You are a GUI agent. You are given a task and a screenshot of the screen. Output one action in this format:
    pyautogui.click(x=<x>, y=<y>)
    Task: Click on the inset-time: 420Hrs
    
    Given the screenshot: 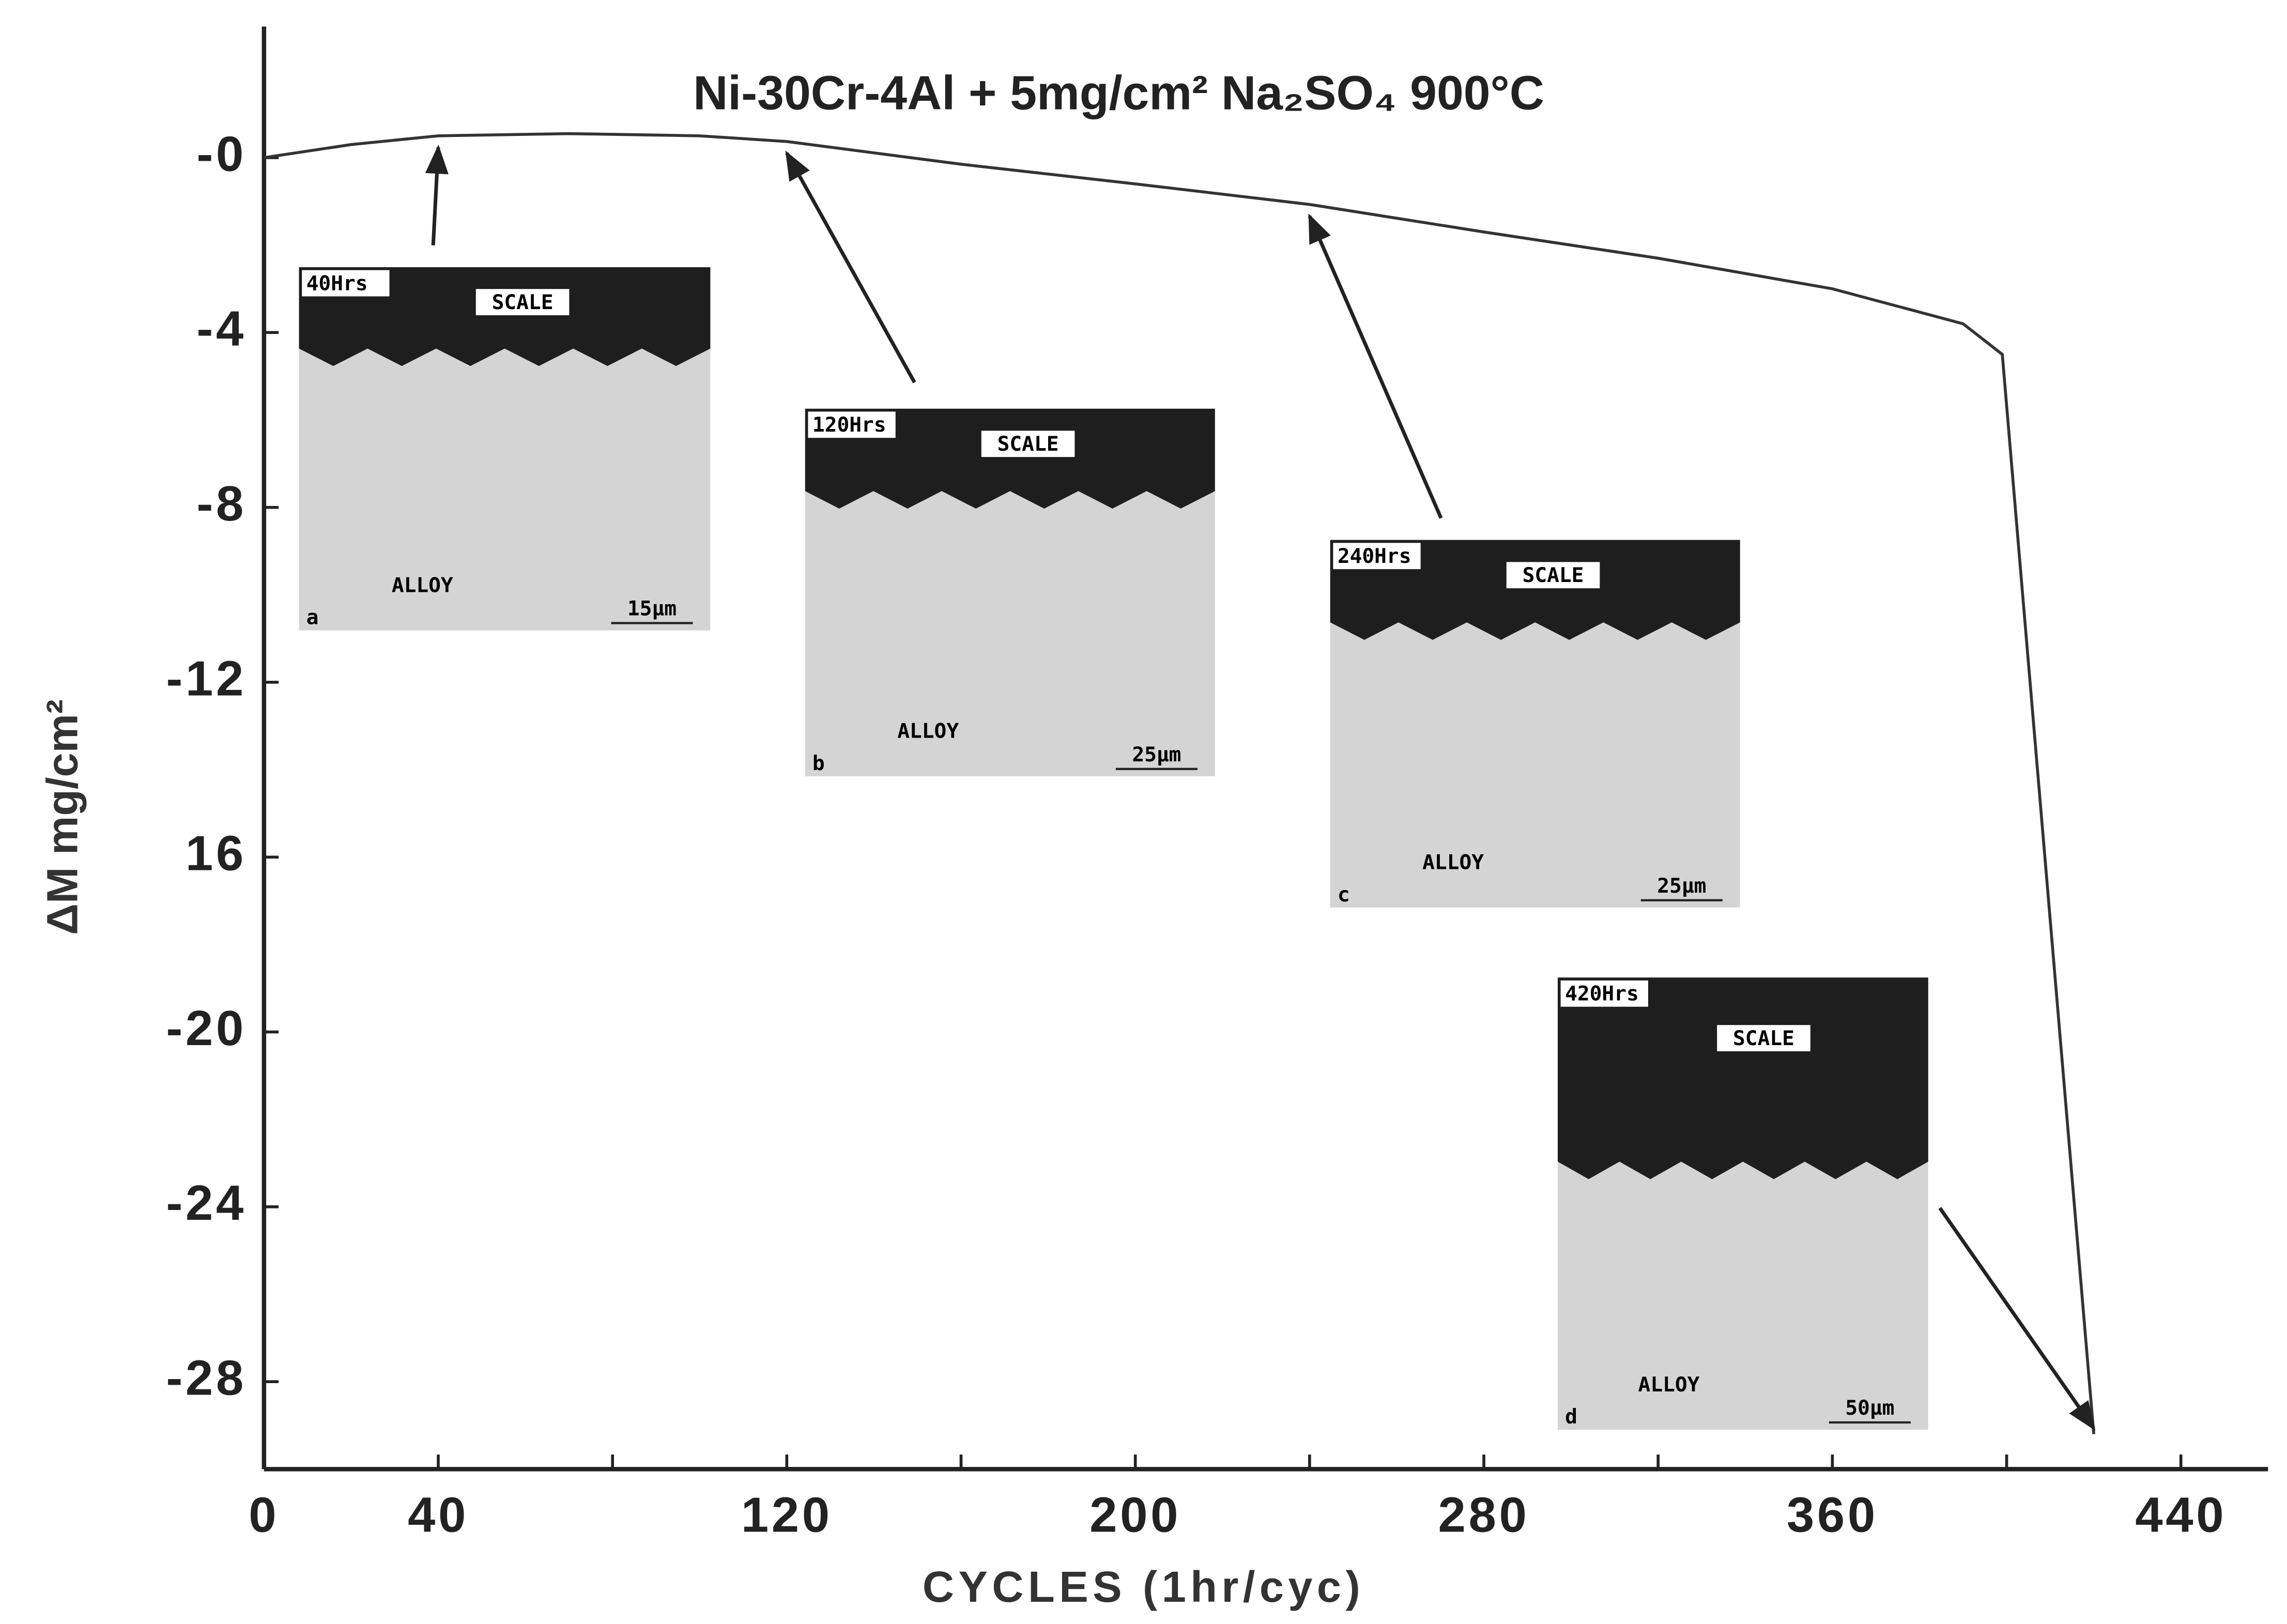 What is the action you would take?
    pyautogui.click(x=1602, y=994)
    